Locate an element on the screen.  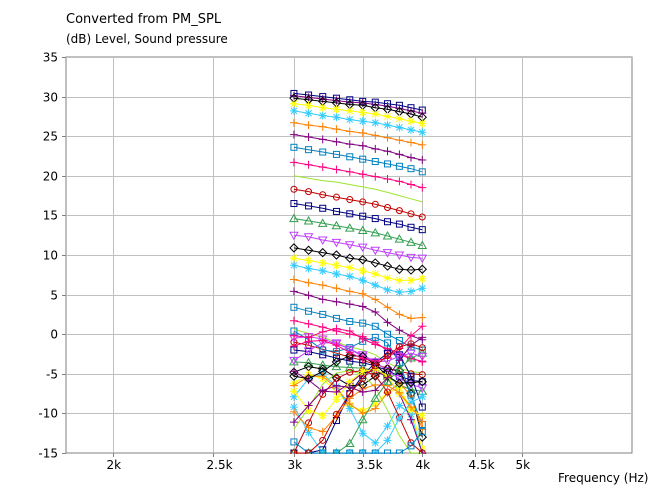
series-s17 is located at coordinates (358, 279).